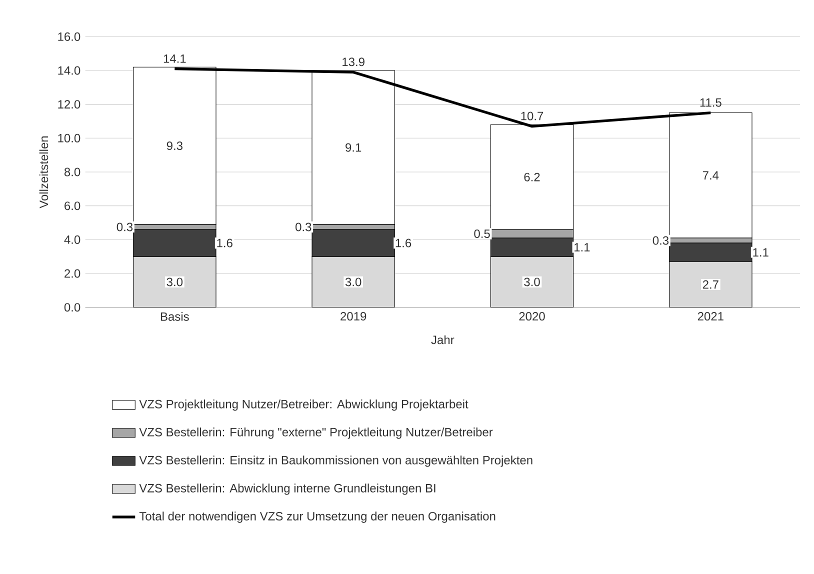  Describe the element at coordinates (72, 307) in the screenshot. I see `y-tick-label: 0.0` at that location.